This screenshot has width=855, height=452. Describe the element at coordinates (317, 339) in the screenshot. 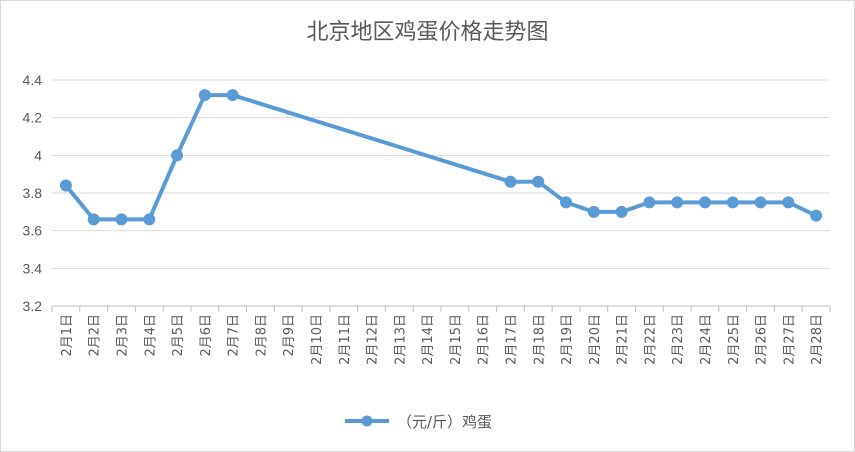

I see `x-tick-label: 2月10日` at that location.